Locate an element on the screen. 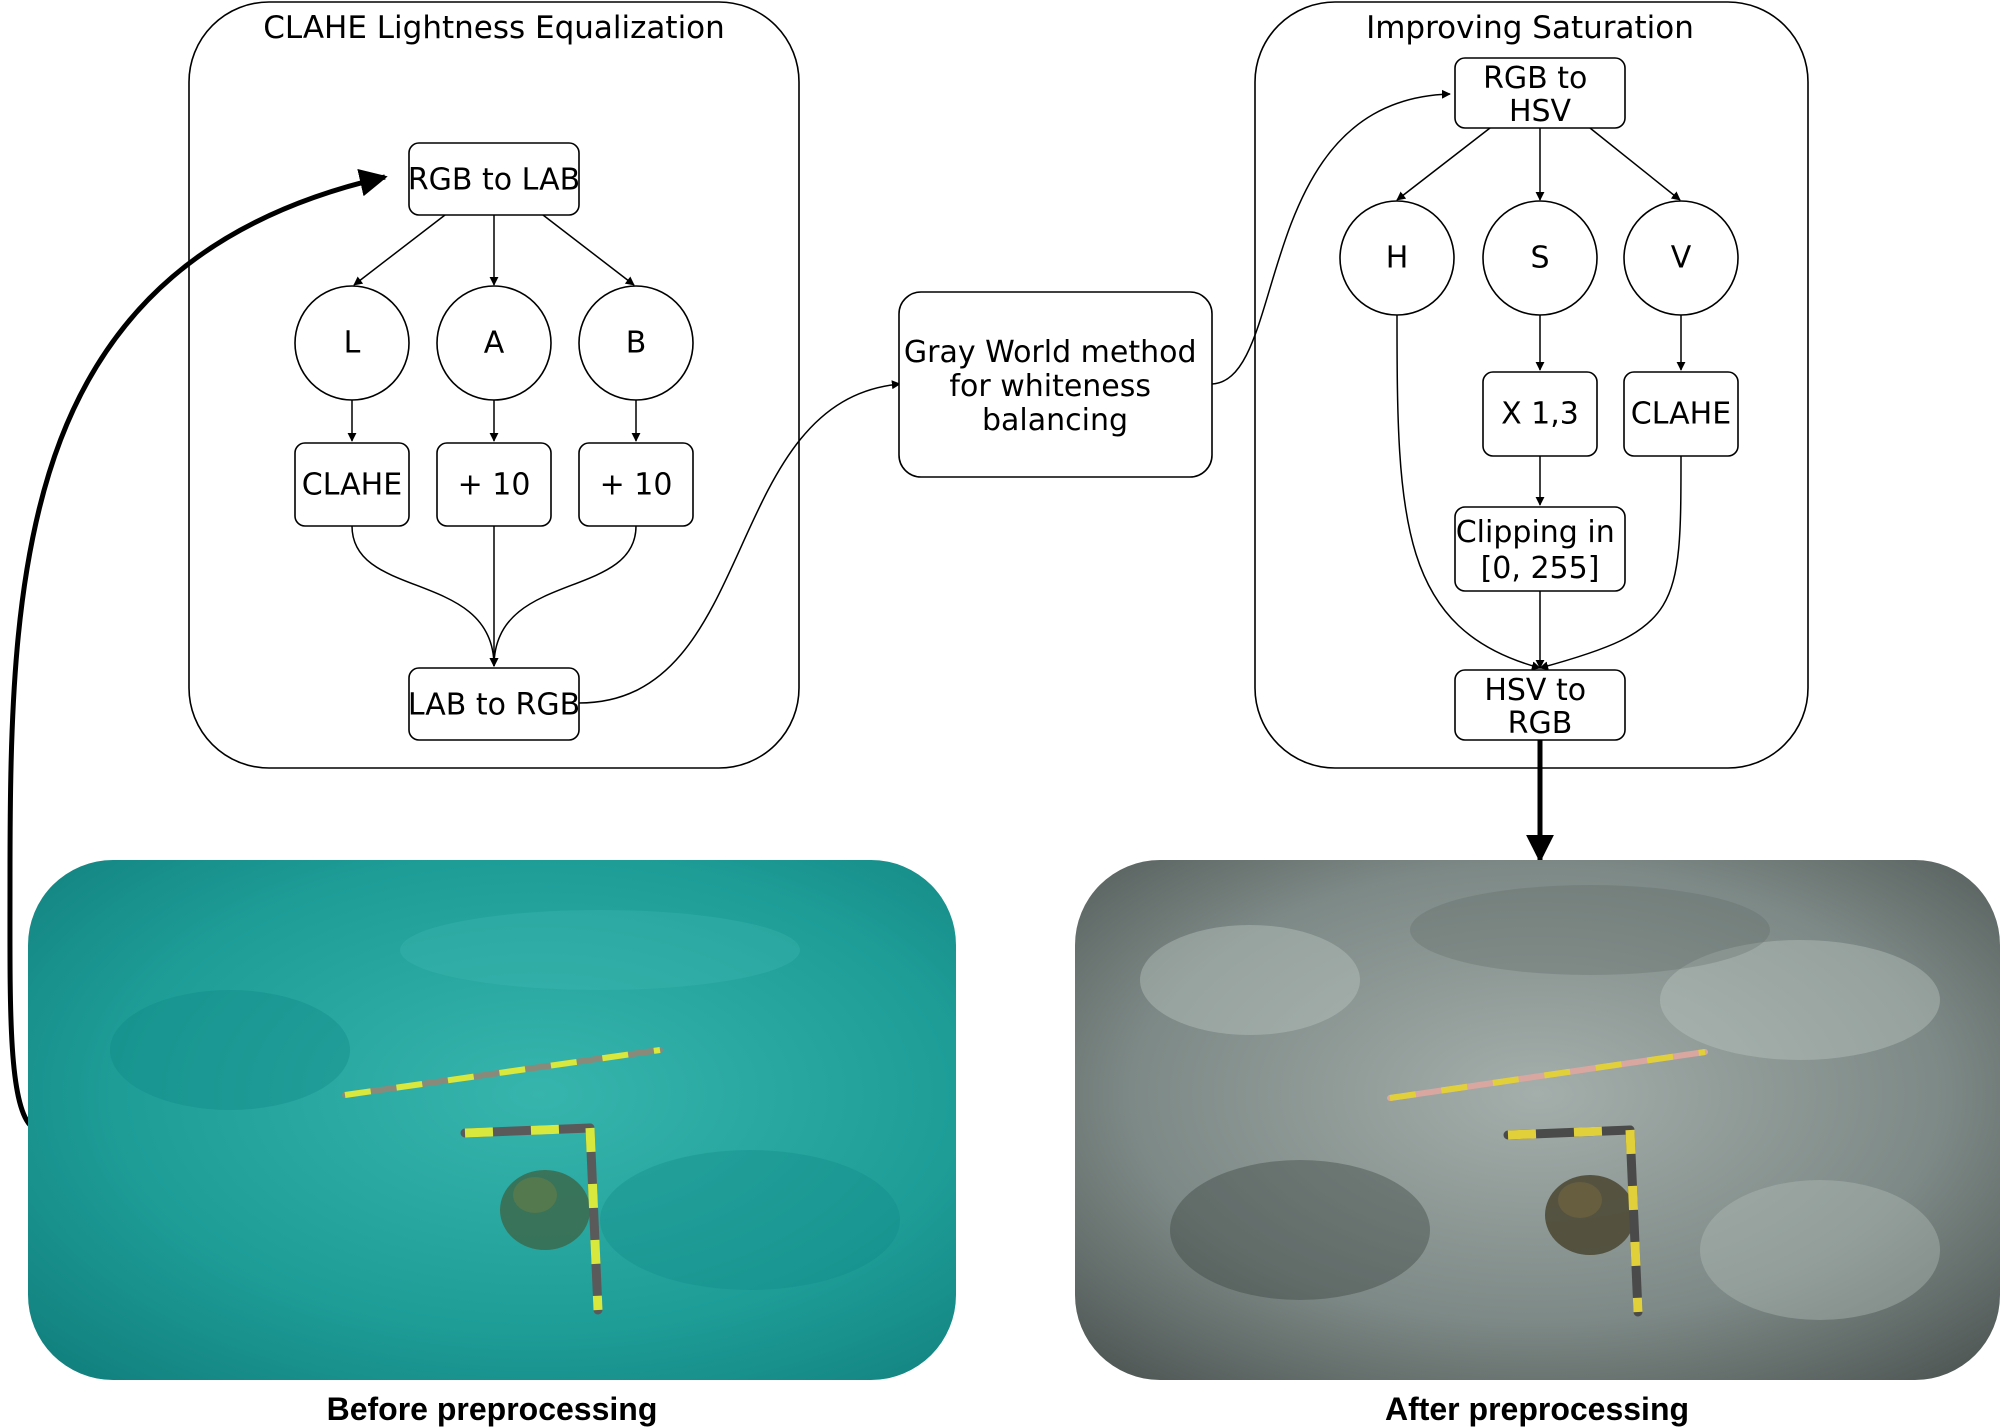  node-lab-to-rgb-label: LAB to RGB is located at coordinates (494, 705).